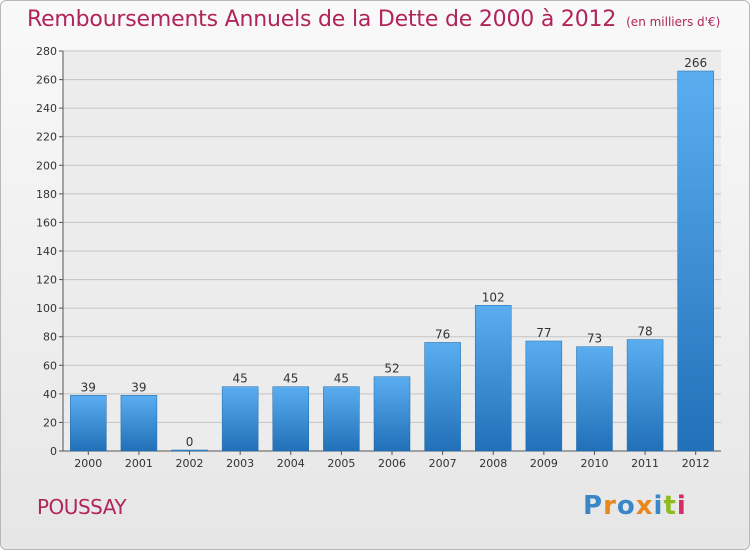 The width and height of the screenshot is (750, 550). Describe the element at coordinates (290, 379) in the screenshot. I see `value-label-2004: 45` at that location.